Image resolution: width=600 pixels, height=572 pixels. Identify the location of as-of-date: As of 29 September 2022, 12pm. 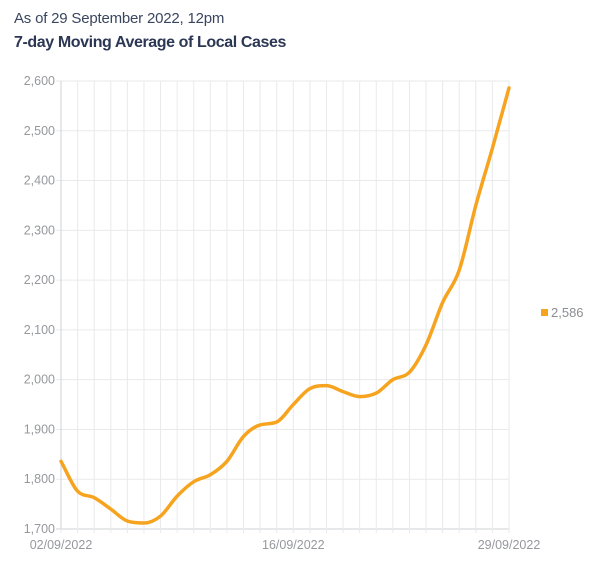
(119, 18).